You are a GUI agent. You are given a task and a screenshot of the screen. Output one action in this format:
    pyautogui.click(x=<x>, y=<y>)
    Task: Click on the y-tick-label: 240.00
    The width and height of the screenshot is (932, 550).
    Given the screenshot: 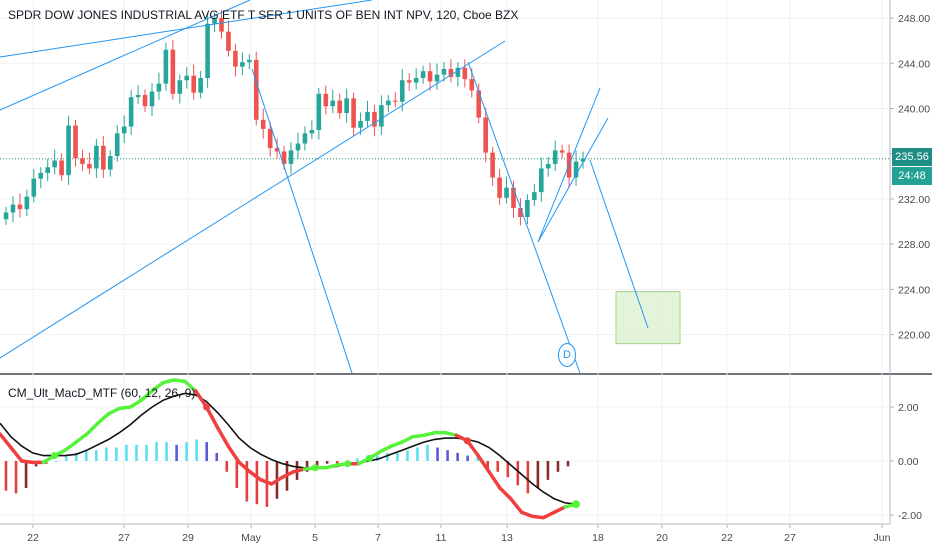 What is the action you would take?
    pyautogui.click(x=914, y=110)
    